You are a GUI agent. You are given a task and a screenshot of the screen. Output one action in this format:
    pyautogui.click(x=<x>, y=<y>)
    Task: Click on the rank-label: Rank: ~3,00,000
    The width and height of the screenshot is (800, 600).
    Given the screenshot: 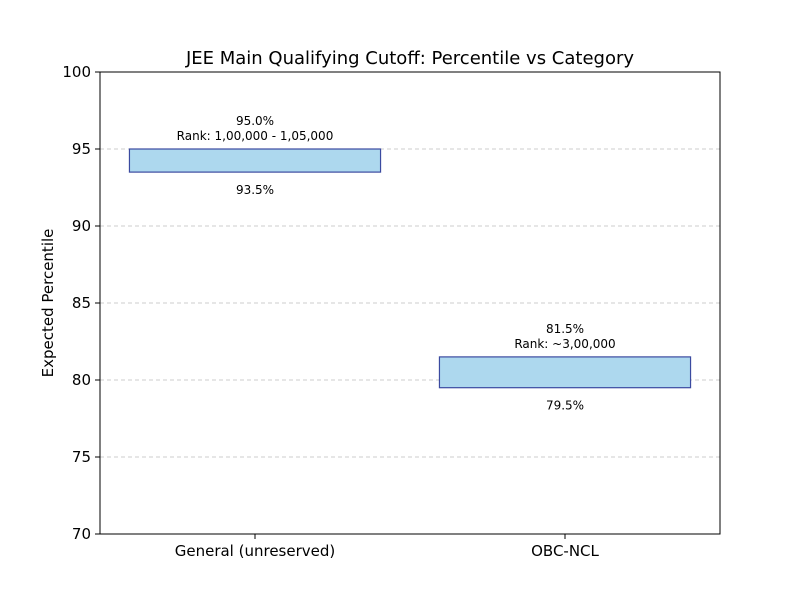 What is the action you would take?
    pyautogui.click(x=564, y=344)
    